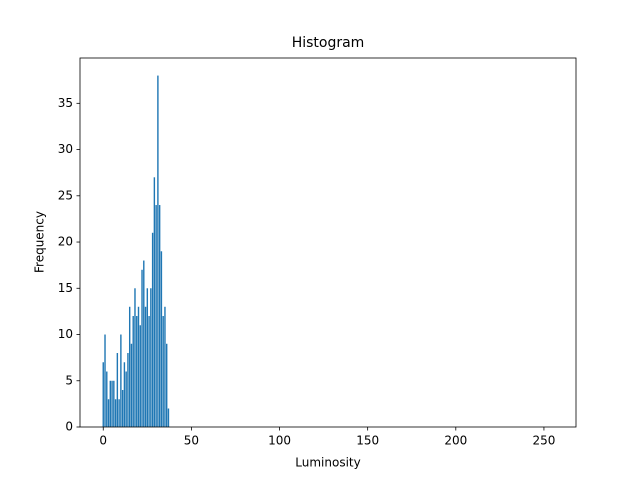  I want to click on y-tick-label: 15, so click(65, 288).